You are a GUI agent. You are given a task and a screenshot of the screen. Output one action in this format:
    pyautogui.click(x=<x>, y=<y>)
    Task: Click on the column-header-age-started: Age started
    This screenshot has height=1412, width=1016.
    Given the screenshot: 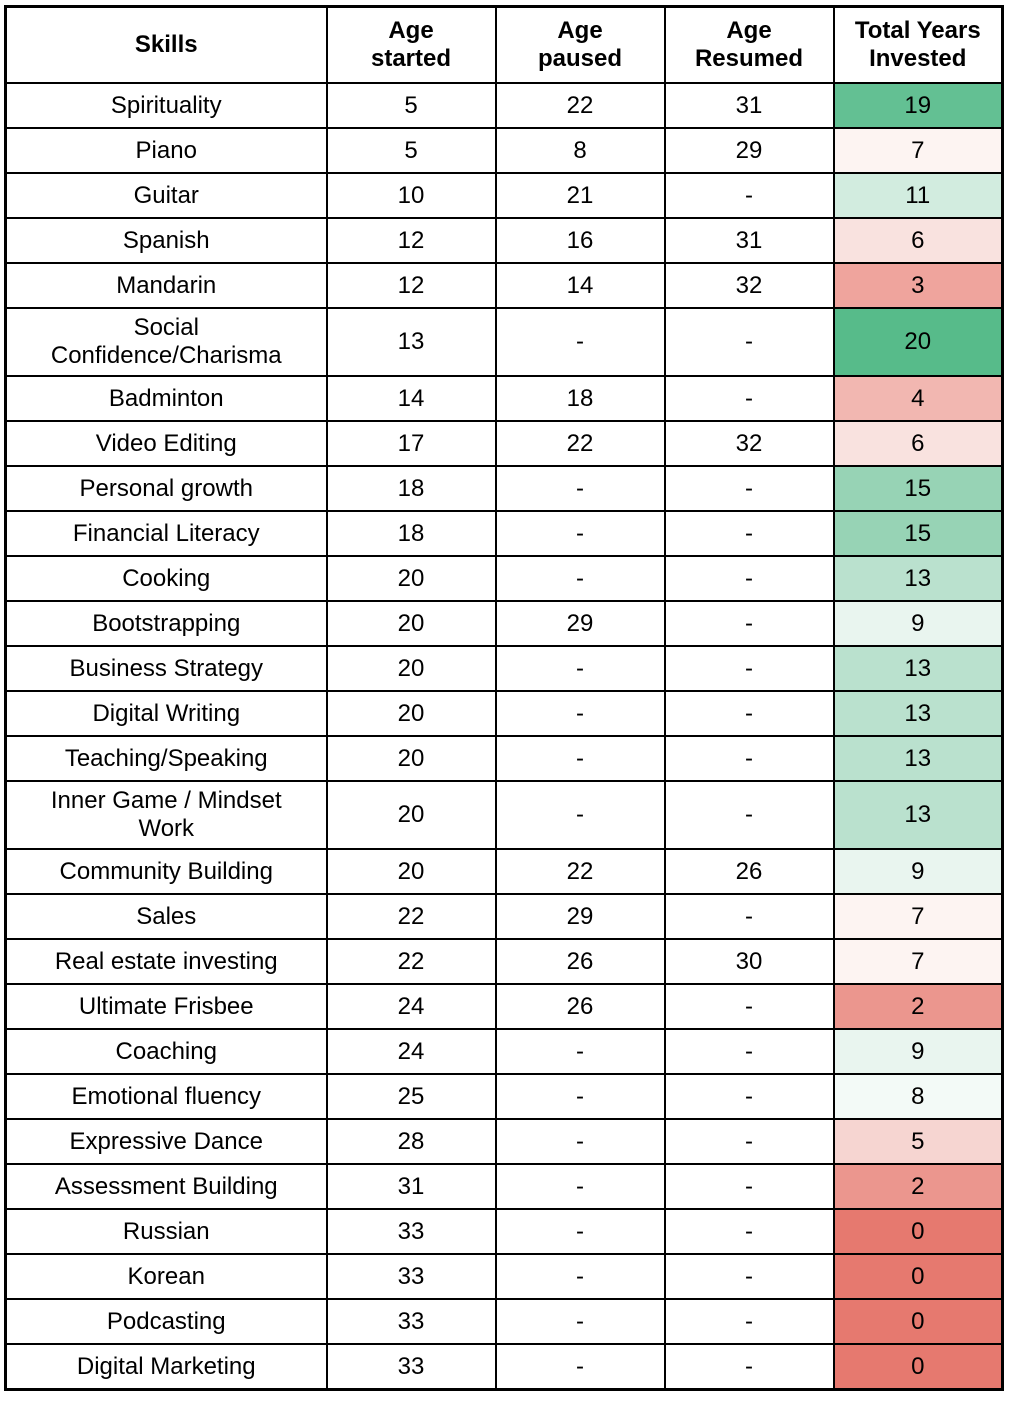 What is the action you would take?
    pyautogui.click(x=411, y=44)
    